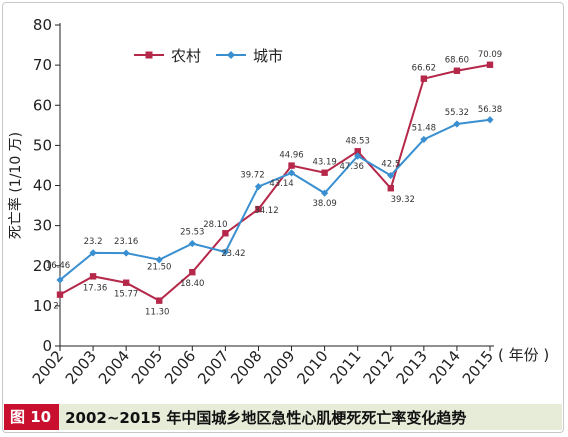 The height and width of the screenshot is (437, 568). What do you see at coordinates (266, 417) in the screenshot?
I see `caption-title: 2002~2015 年中国城乡地区急性心肌梗死死亡率变化趋势` at bounding box center [266, 417].